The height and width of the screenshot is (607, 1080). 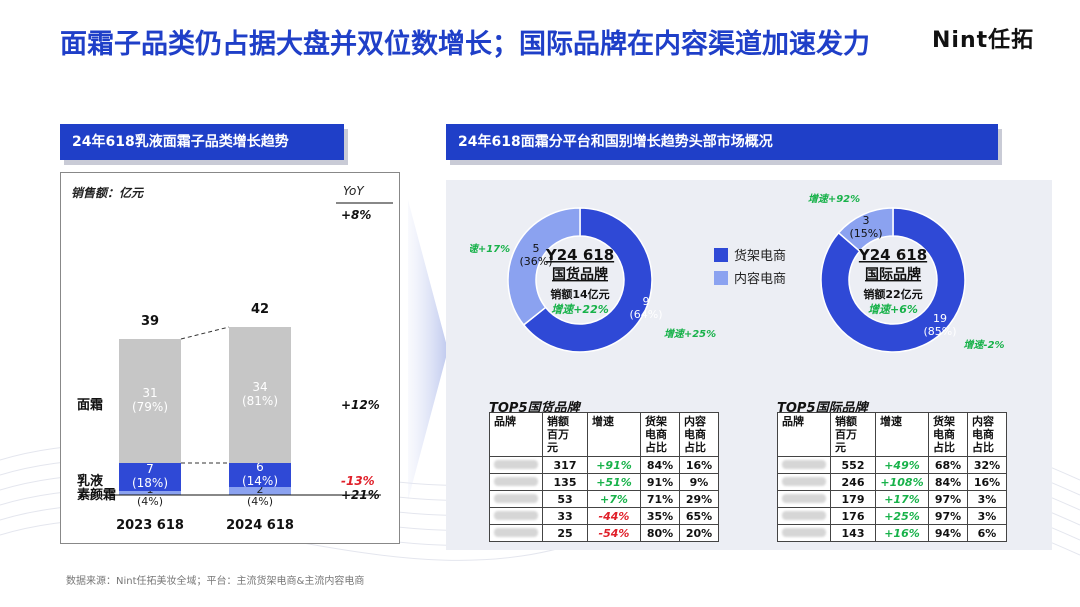 What do you see at coordinates (565, 499) in the screenshot?
I see `table-cell-sales: 53` at bounding box center [565, 499].